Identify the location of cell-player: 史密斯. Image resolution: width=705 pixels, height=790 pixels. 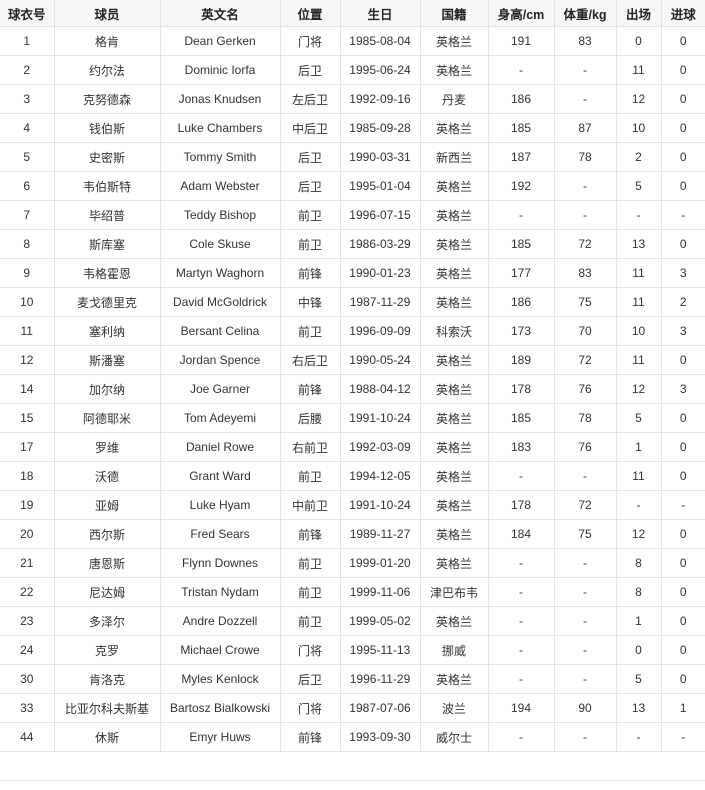
(107, 157).